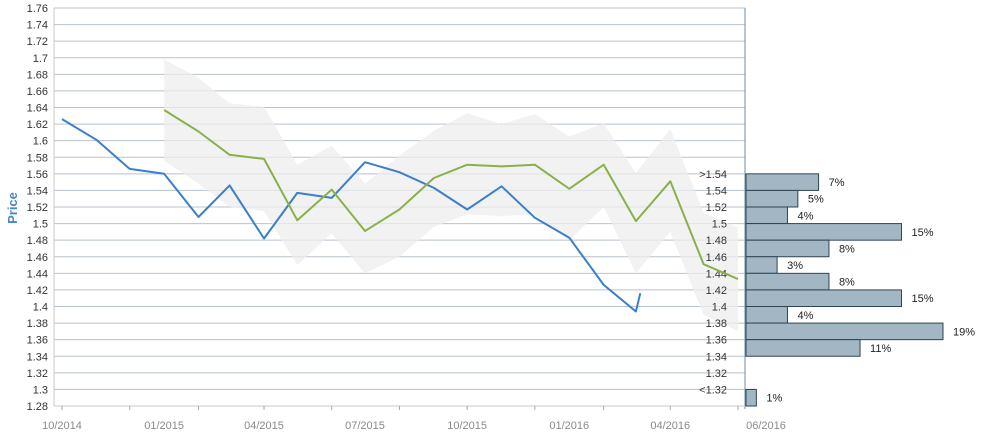 The image size is (982, 435). I want to click on y-tick-label: 1.64, so click(37, 109).